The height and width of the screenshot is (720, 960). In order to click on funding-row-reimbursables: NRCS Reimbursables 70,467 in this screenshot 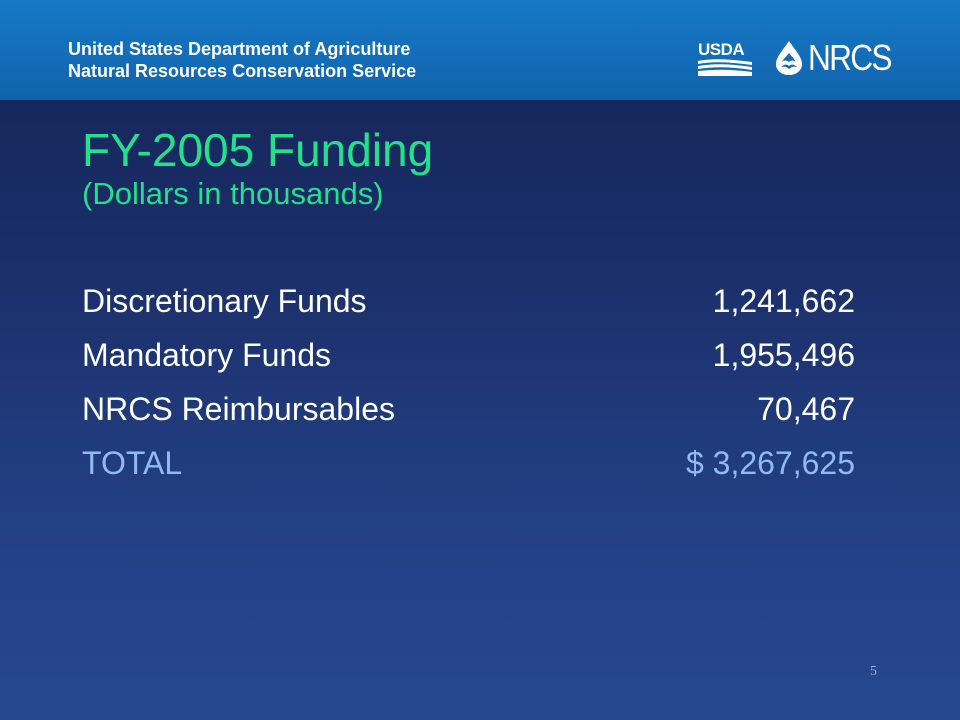, I will do `click(468, 411)`.